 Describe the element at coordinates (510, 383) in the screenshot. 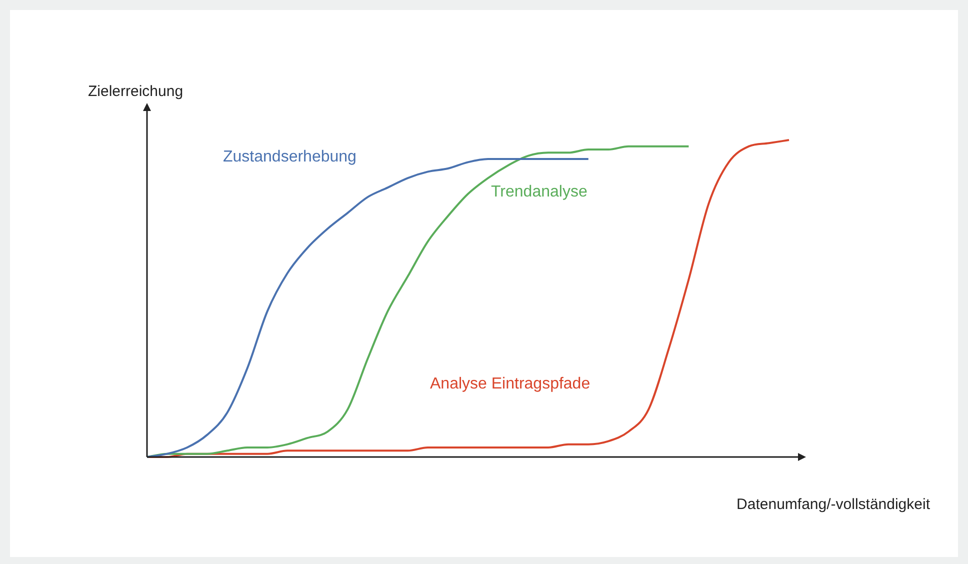

I see `text: Analyse Eintragspfade` at that location.